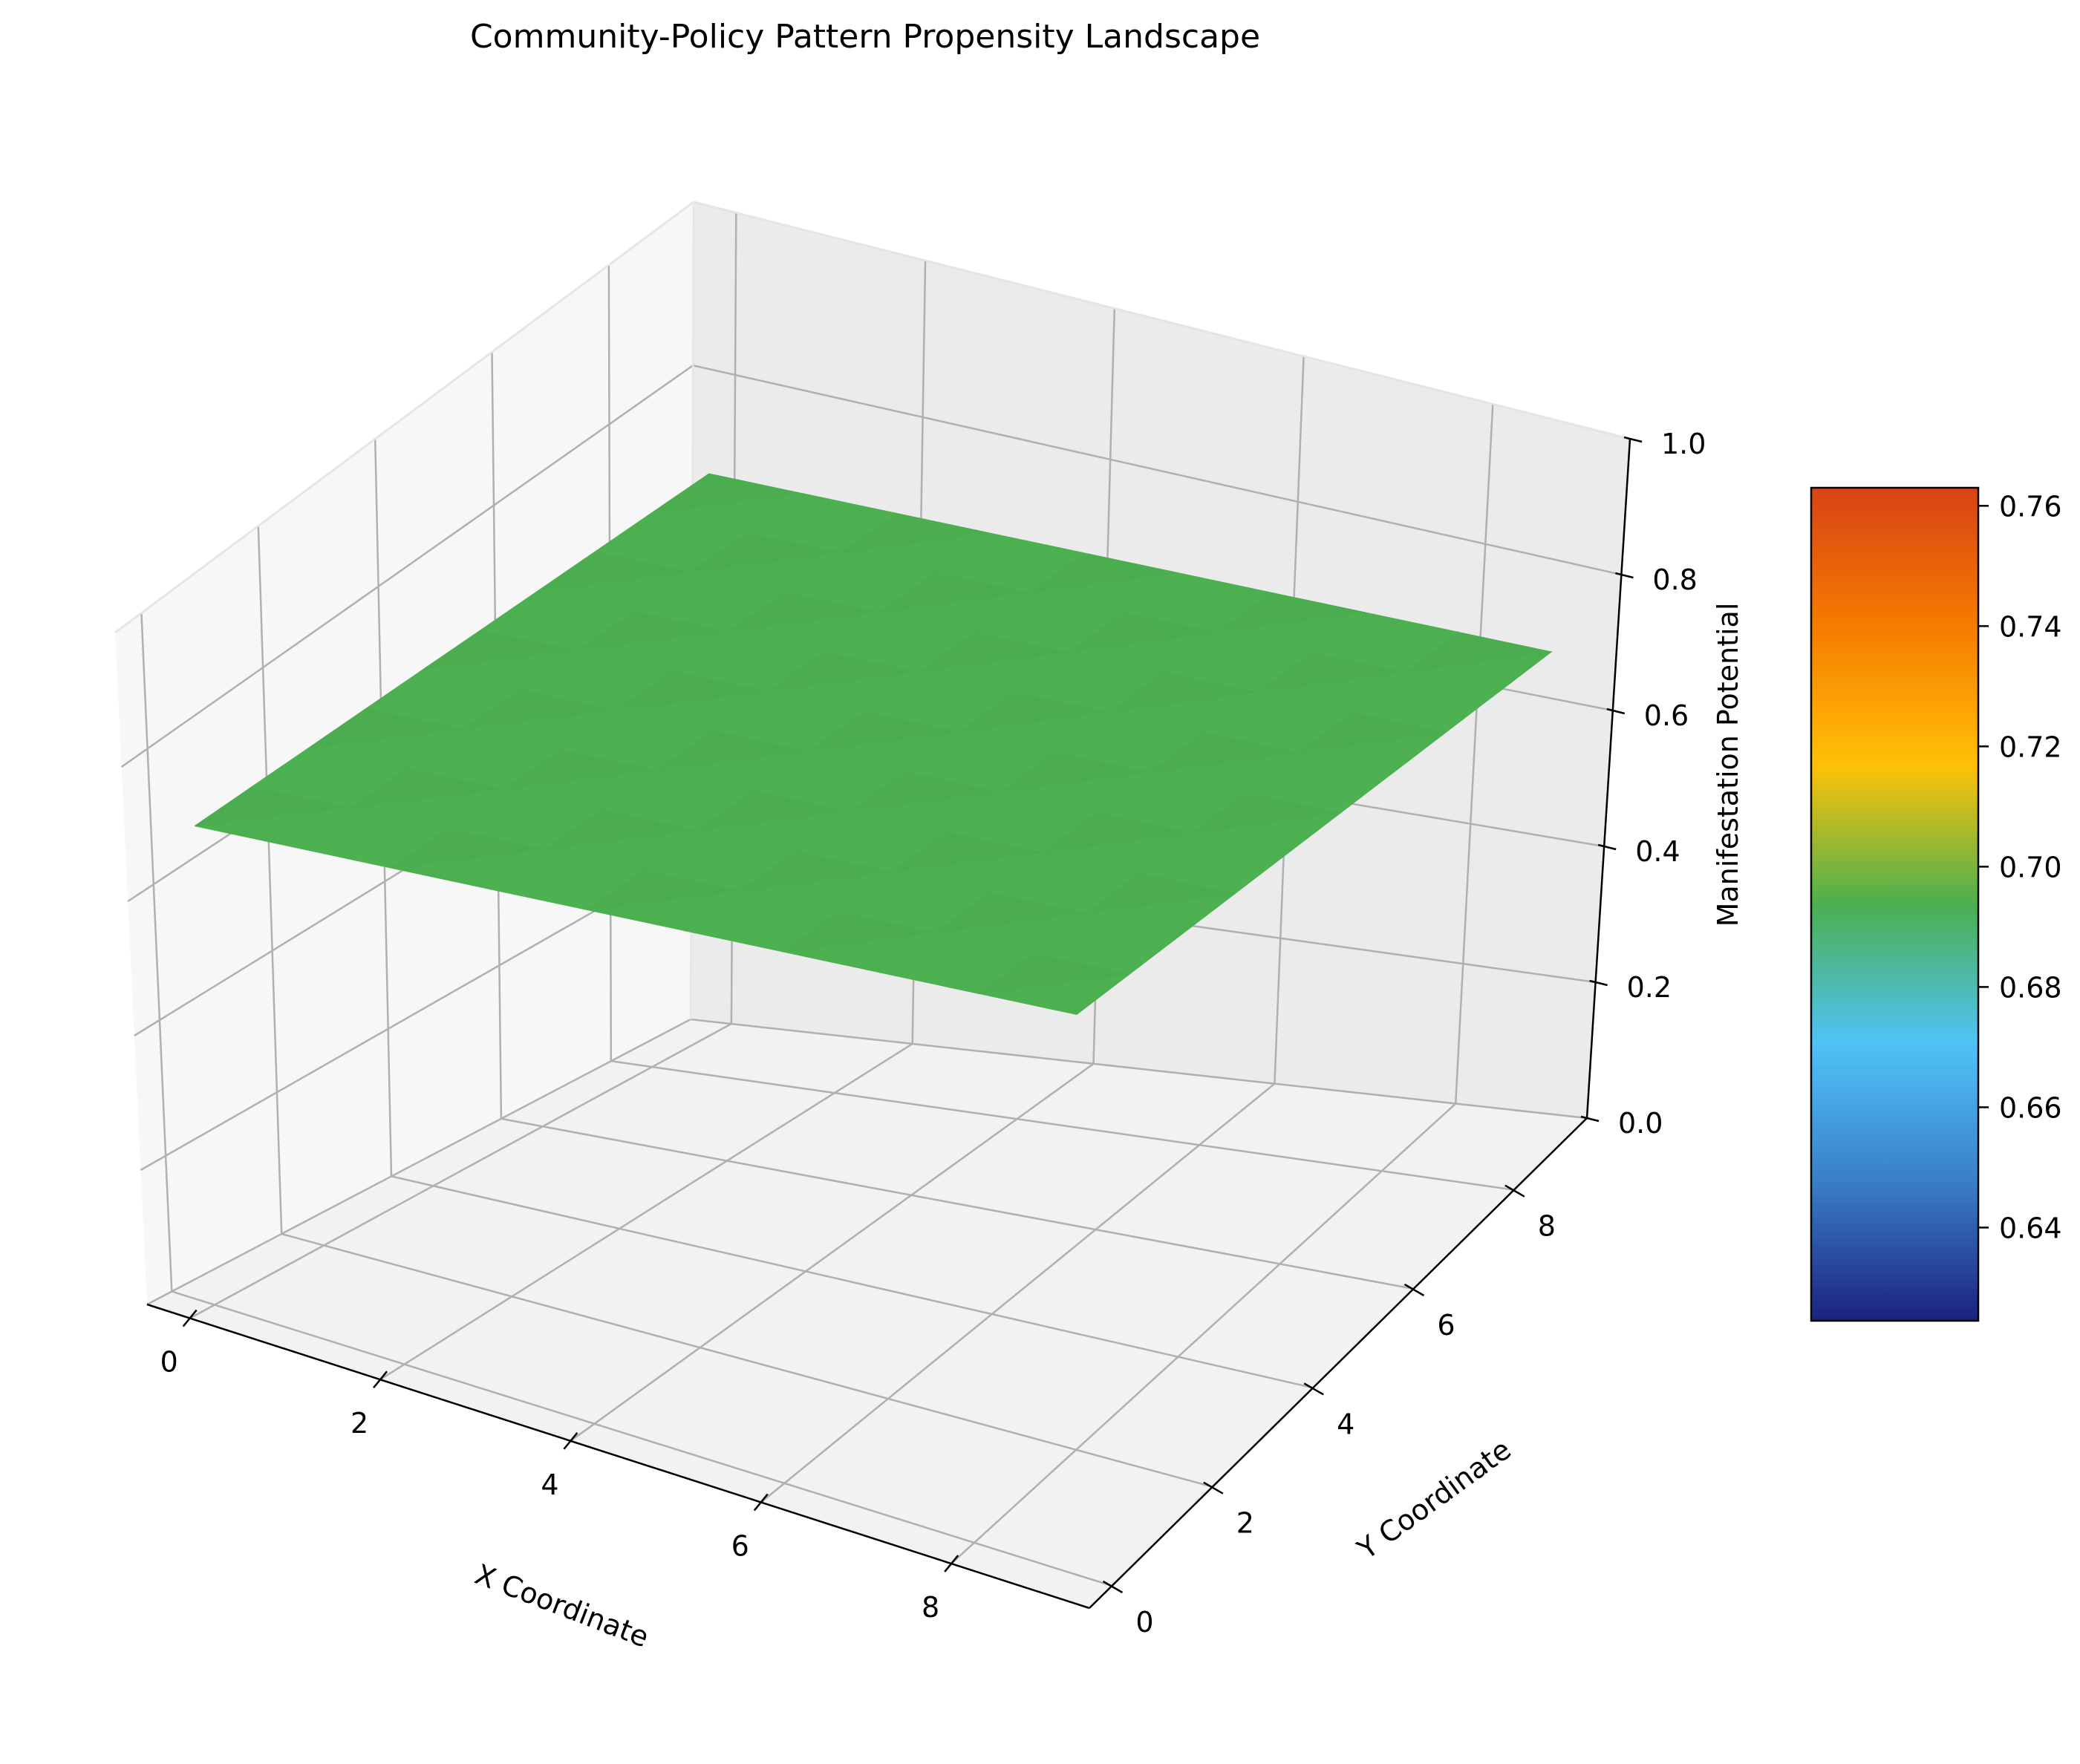 The width and height of the screenshot is (2080, 1764). I want to click on colorbar: 0.64 0.66 0.68 0.70 0.72 0.74 0.76, so click(1936, 904).